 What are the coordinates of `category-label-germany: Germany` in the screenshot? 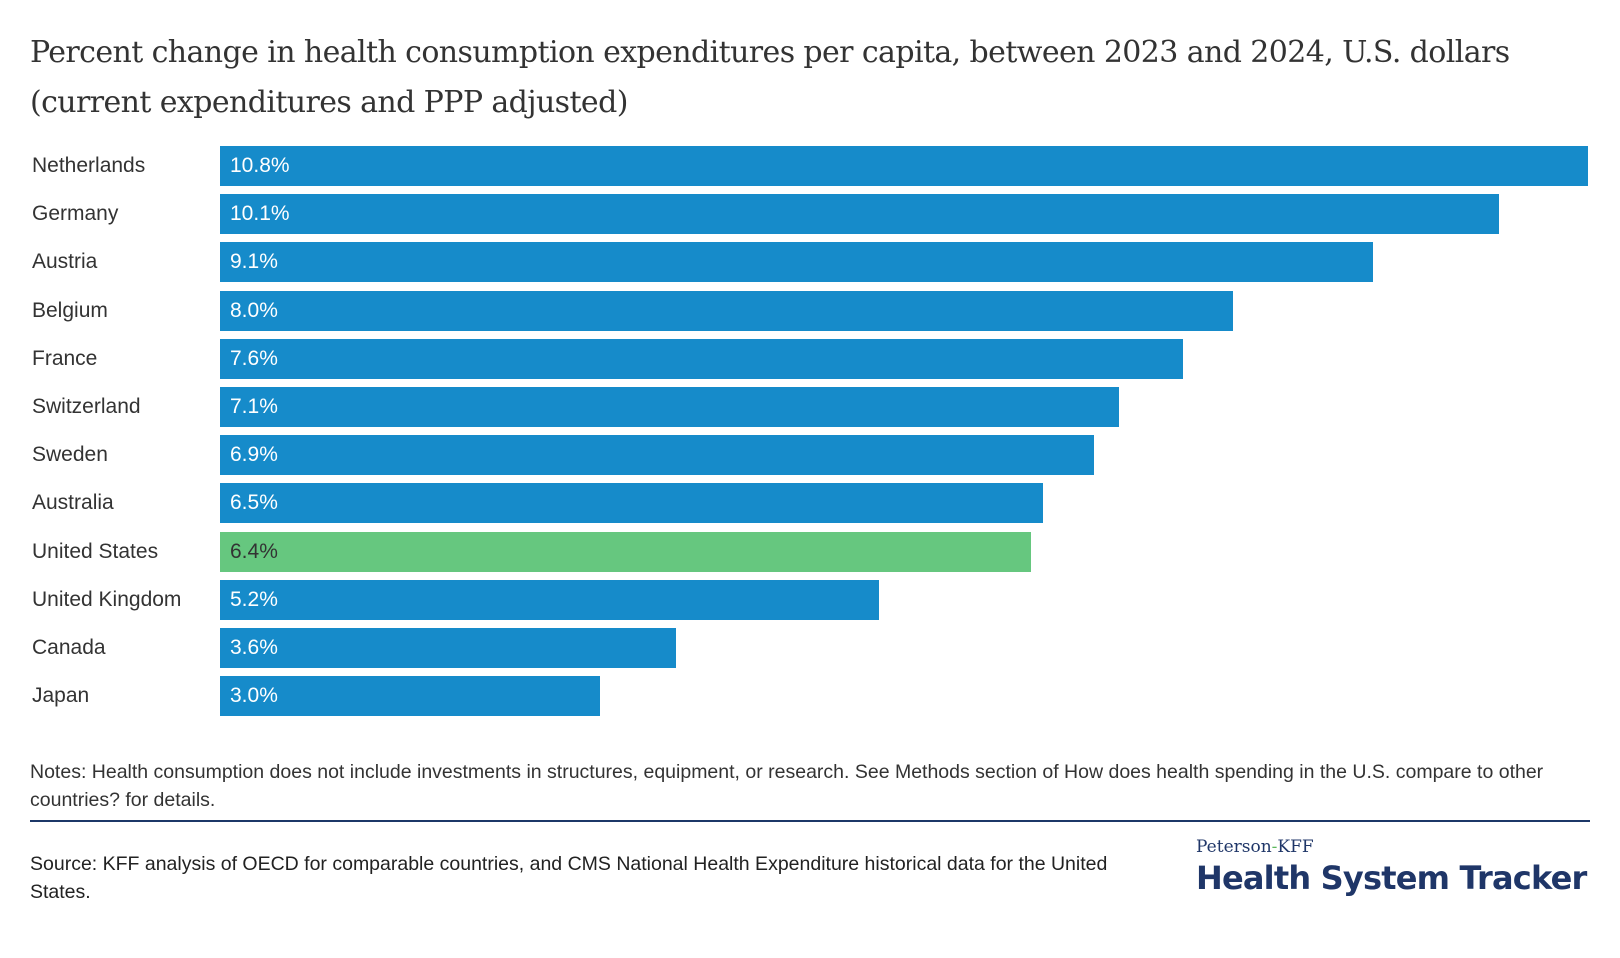 It's located at (75, 214).